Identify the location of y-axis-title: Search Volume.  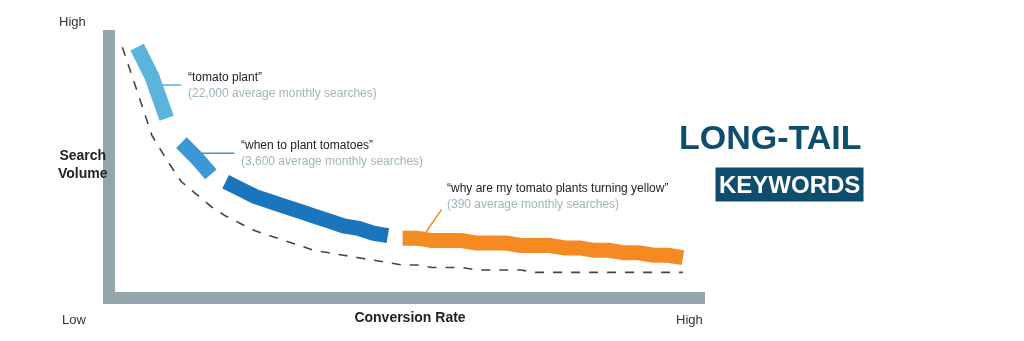
(83, 164).